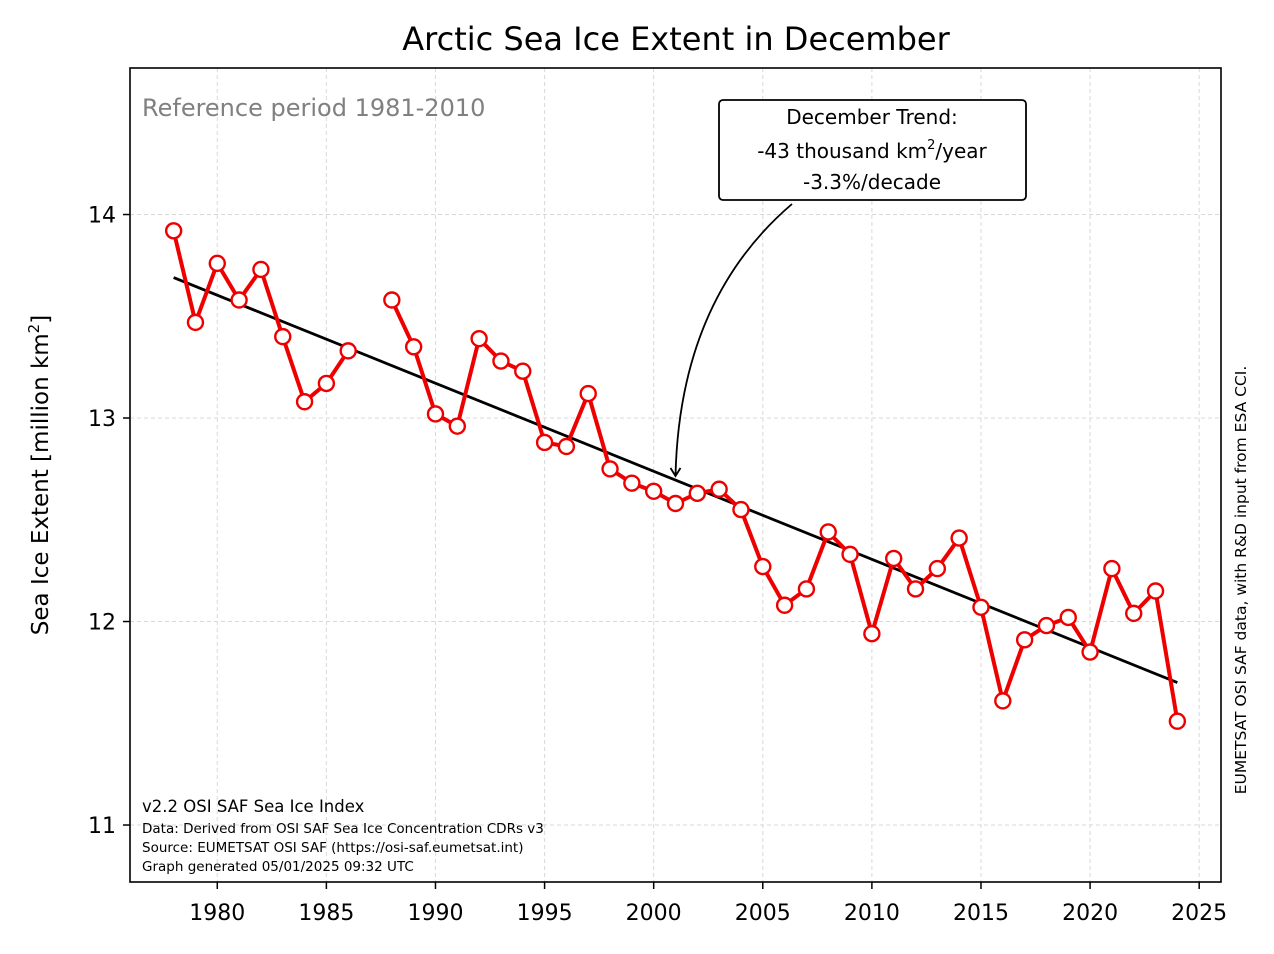 The height and width of the screenshot is (954, 1274). Describe the element at coordinates (708, 904) in the screenshot. I see `x-axis: 1980 1985 1990 1995 2000 2005 2010 2015 2020 2025` at that location.